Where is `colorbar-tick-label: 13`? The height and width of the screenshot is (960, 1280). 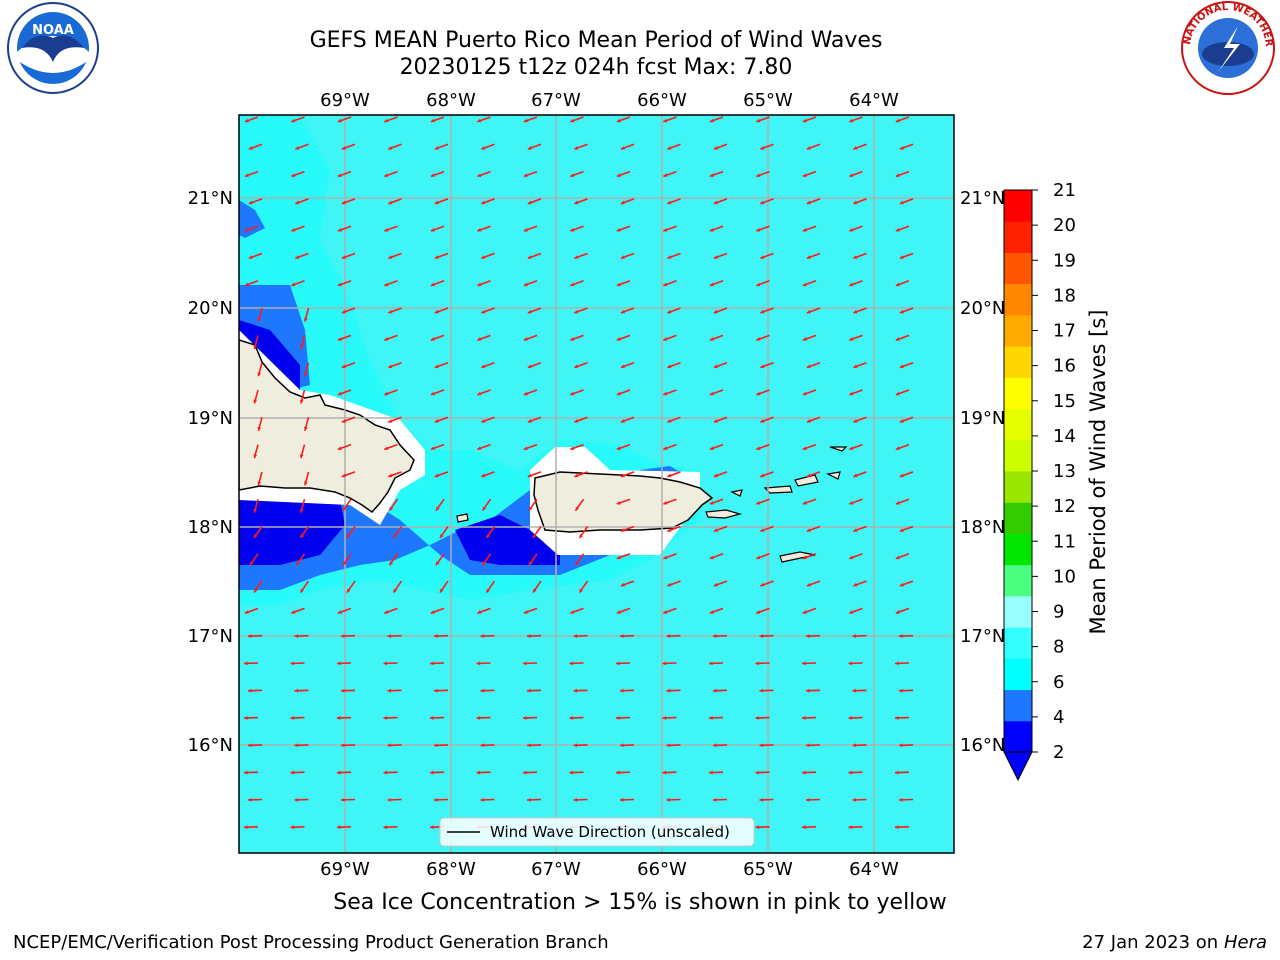
colorbar-tick-label: 13 is located at coordinates (1064, 471).